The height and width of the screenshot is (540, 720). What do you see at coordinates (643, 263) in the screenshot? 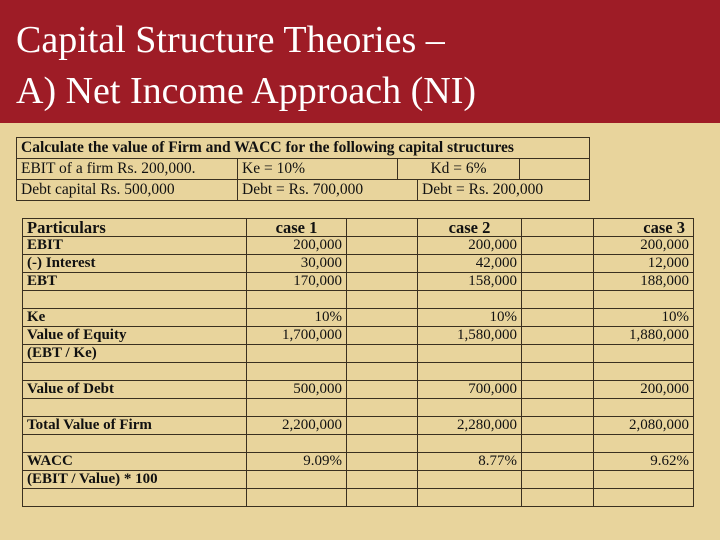
I see `case-3-value: 12,000` at bounding box center [643, 263].